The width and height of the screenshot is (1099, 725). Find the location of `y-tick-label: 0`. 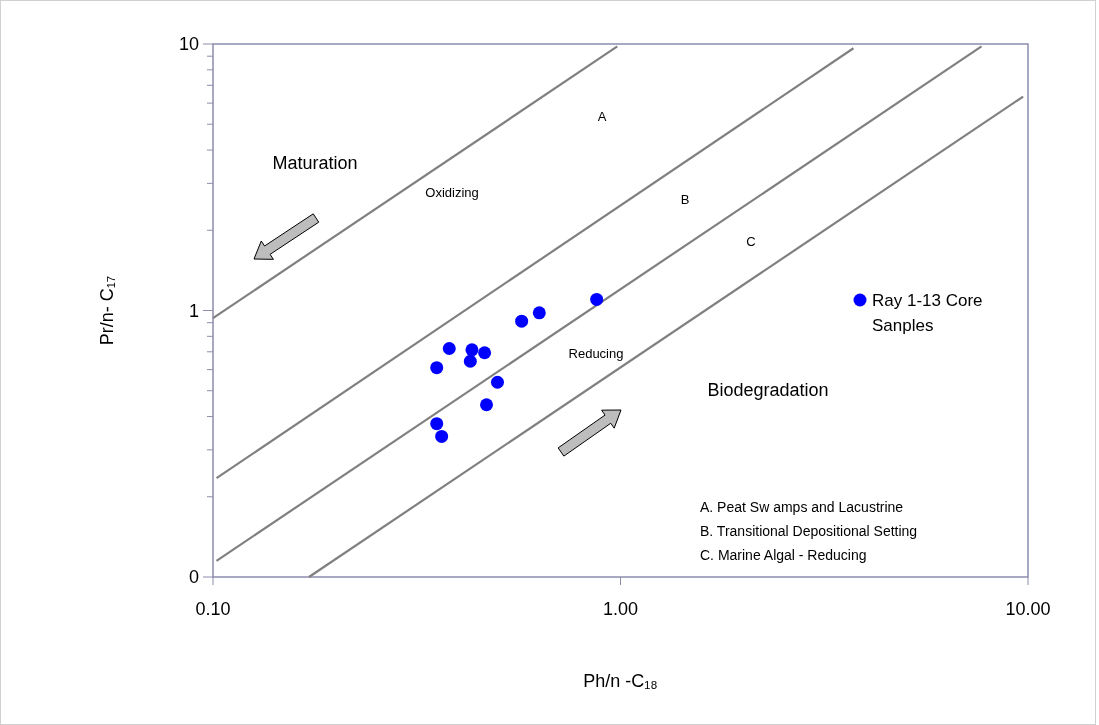

y-tick-label: 0 is located at coordinates (193, 577).